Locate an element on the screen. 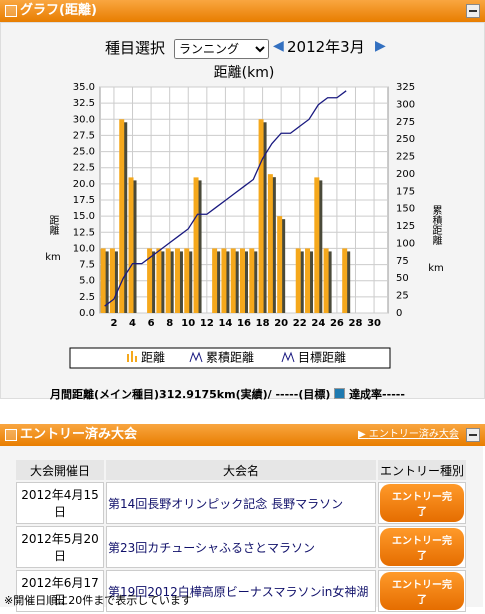  y2-tick-label: 225 is located at coordinates (405, 157).